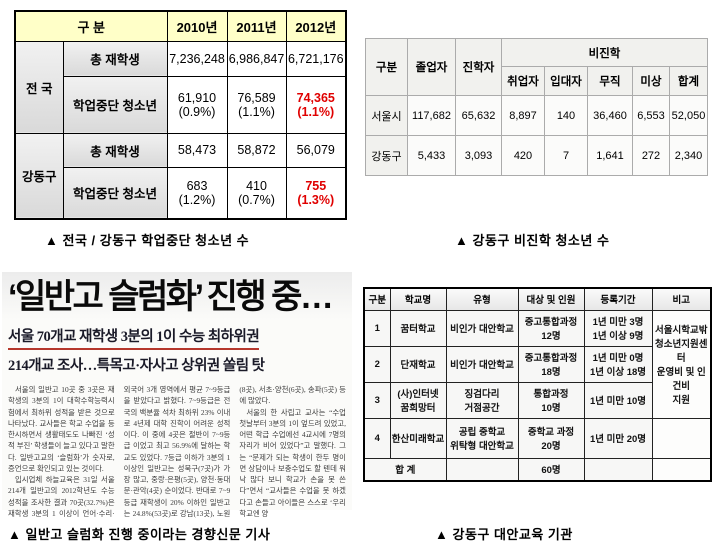  What do you see at coordinates (39, 87) in the screenshot?
I see `row-group-national: 전 국` at bounding box center [39, 87].